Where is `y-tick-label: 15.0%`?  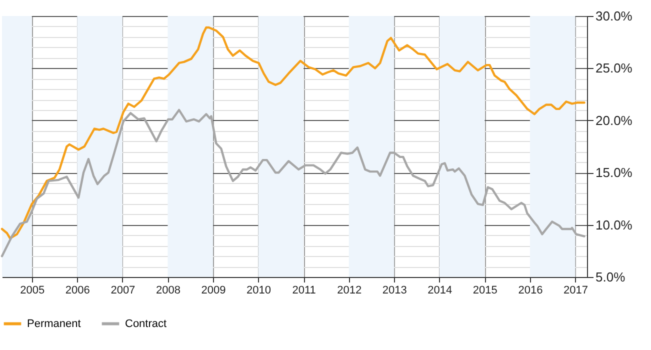
y-tick-label: 15.0% is located at coordinates (614, 172).